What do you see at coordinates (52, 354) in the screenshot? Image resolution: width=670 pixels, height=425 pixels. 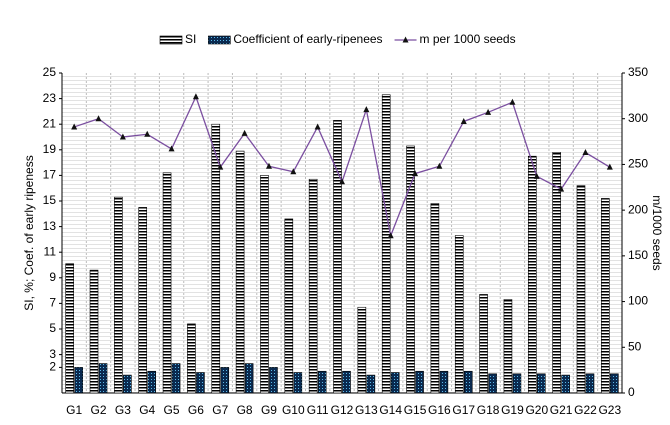 I see `y-tick-label: 3` at bounding box center [52, 354].